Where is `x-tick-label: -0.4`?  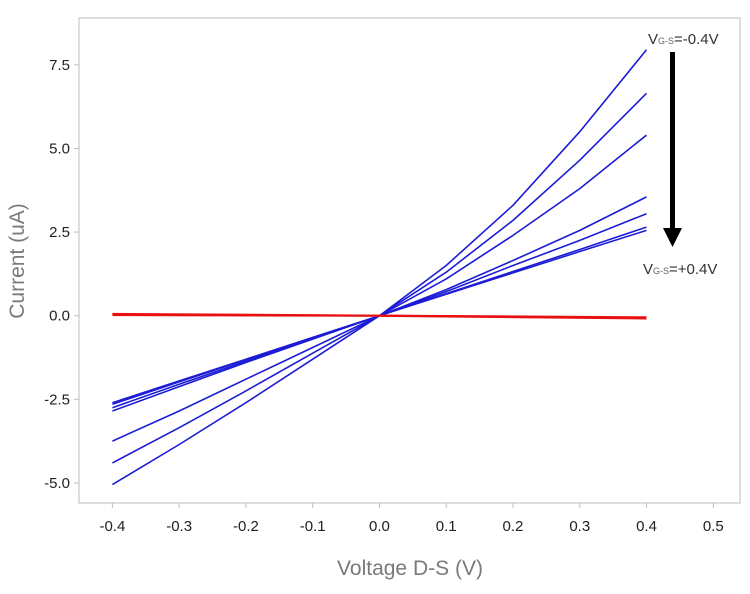
x-tick-label: -0.4 is located at coordinates (112, 526).